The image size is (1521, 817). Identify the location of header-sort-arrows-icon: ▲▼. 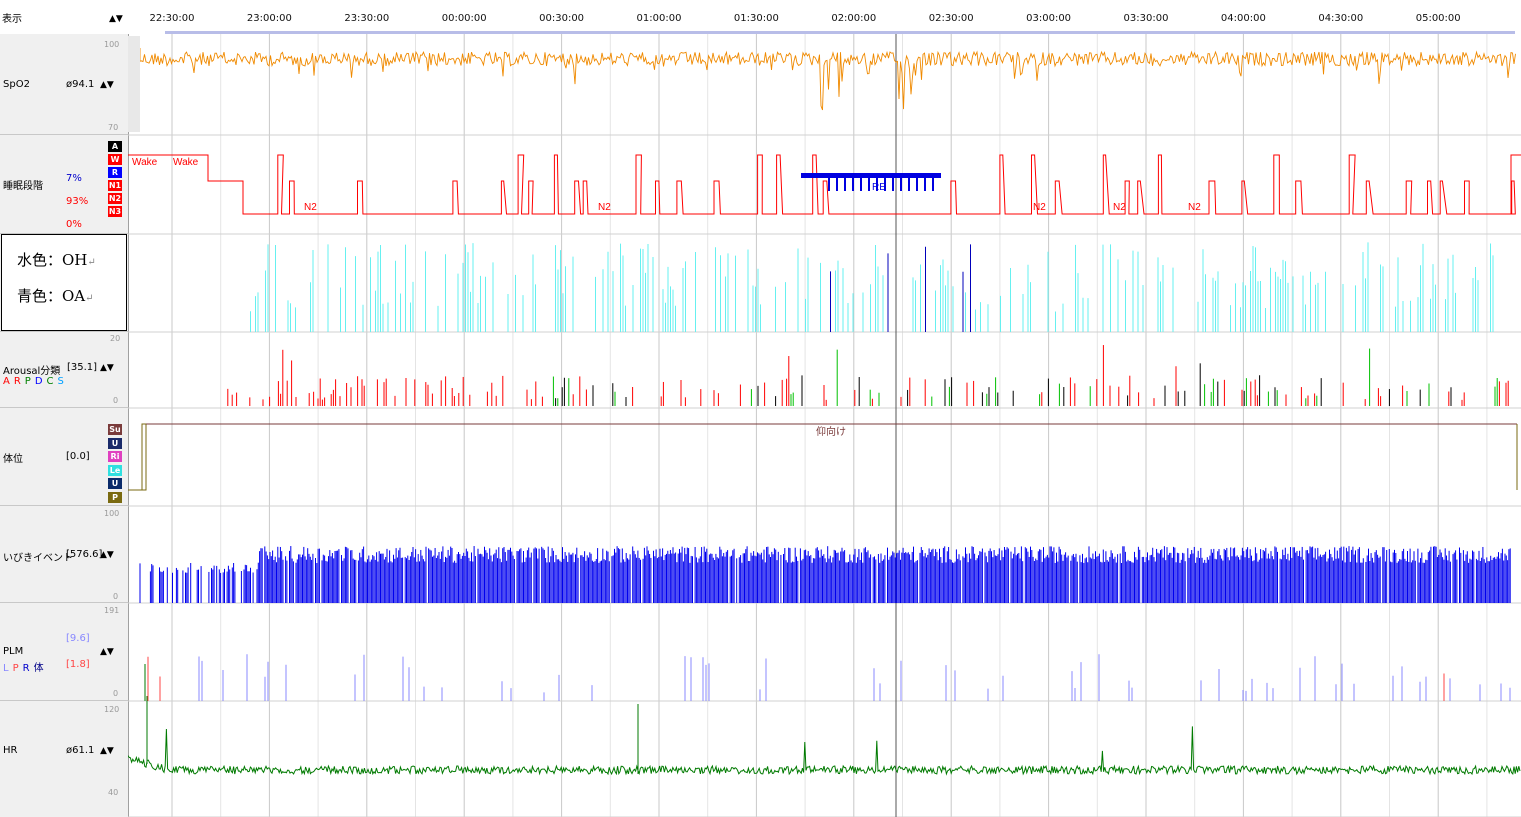
(116, 19).